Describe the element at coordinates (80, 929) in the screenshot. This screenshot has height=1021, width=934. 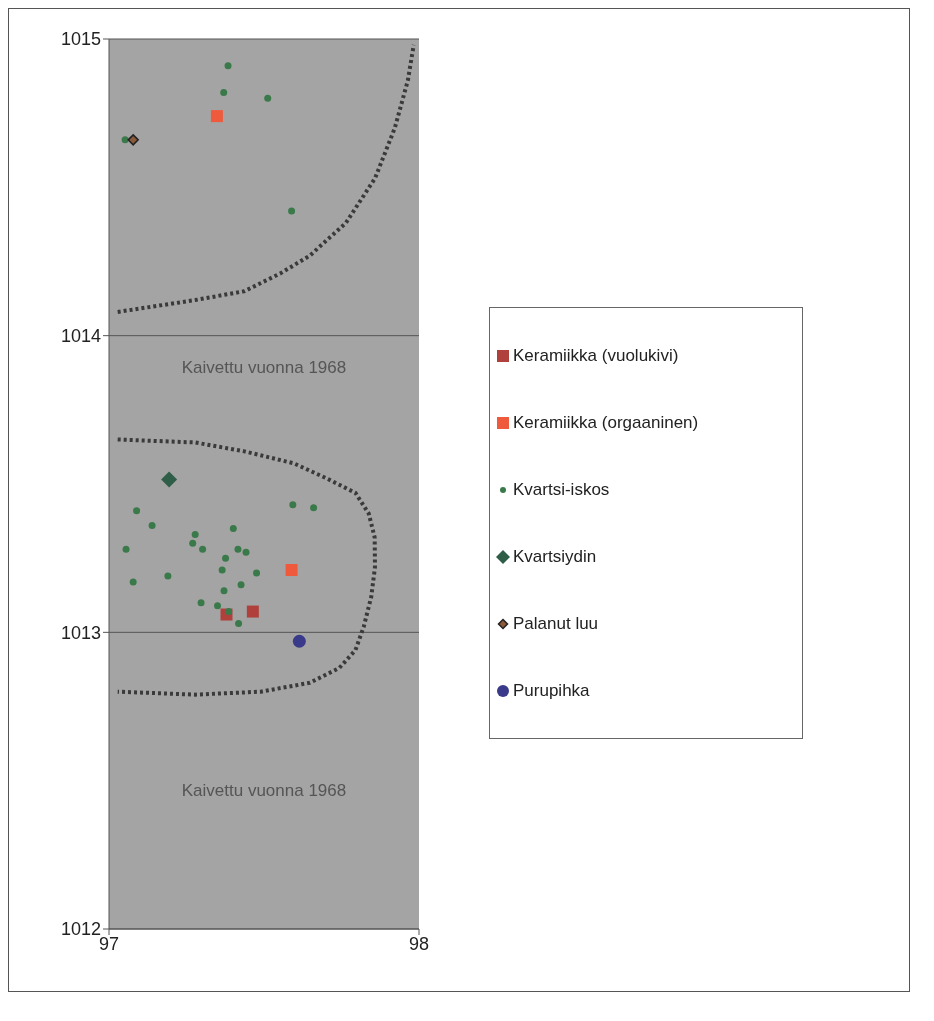
I see `y-tick-label: 1012` at that location.